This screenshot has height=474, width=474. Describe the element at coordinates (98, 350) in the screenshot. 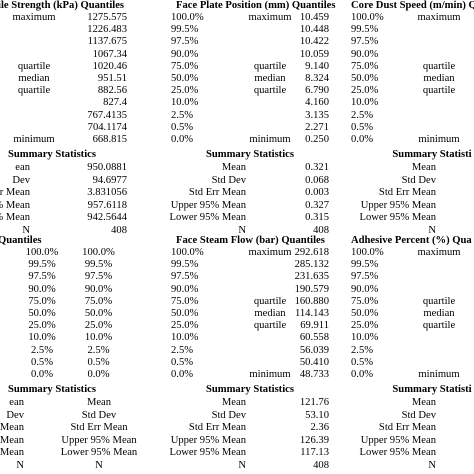

I see `quantile-value: 2.5%` at that location.